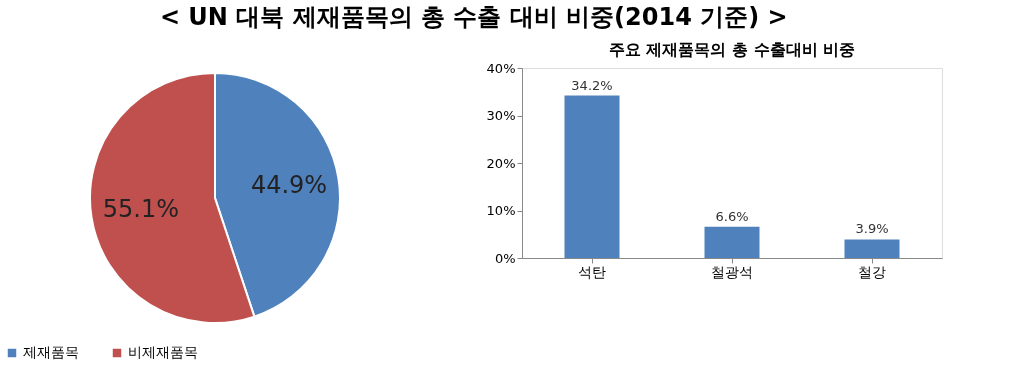  What do you see at coordinates (592, 271) in the screenshot?
I see `x-tick-label: 석탄` at bounding box center [592, 271].